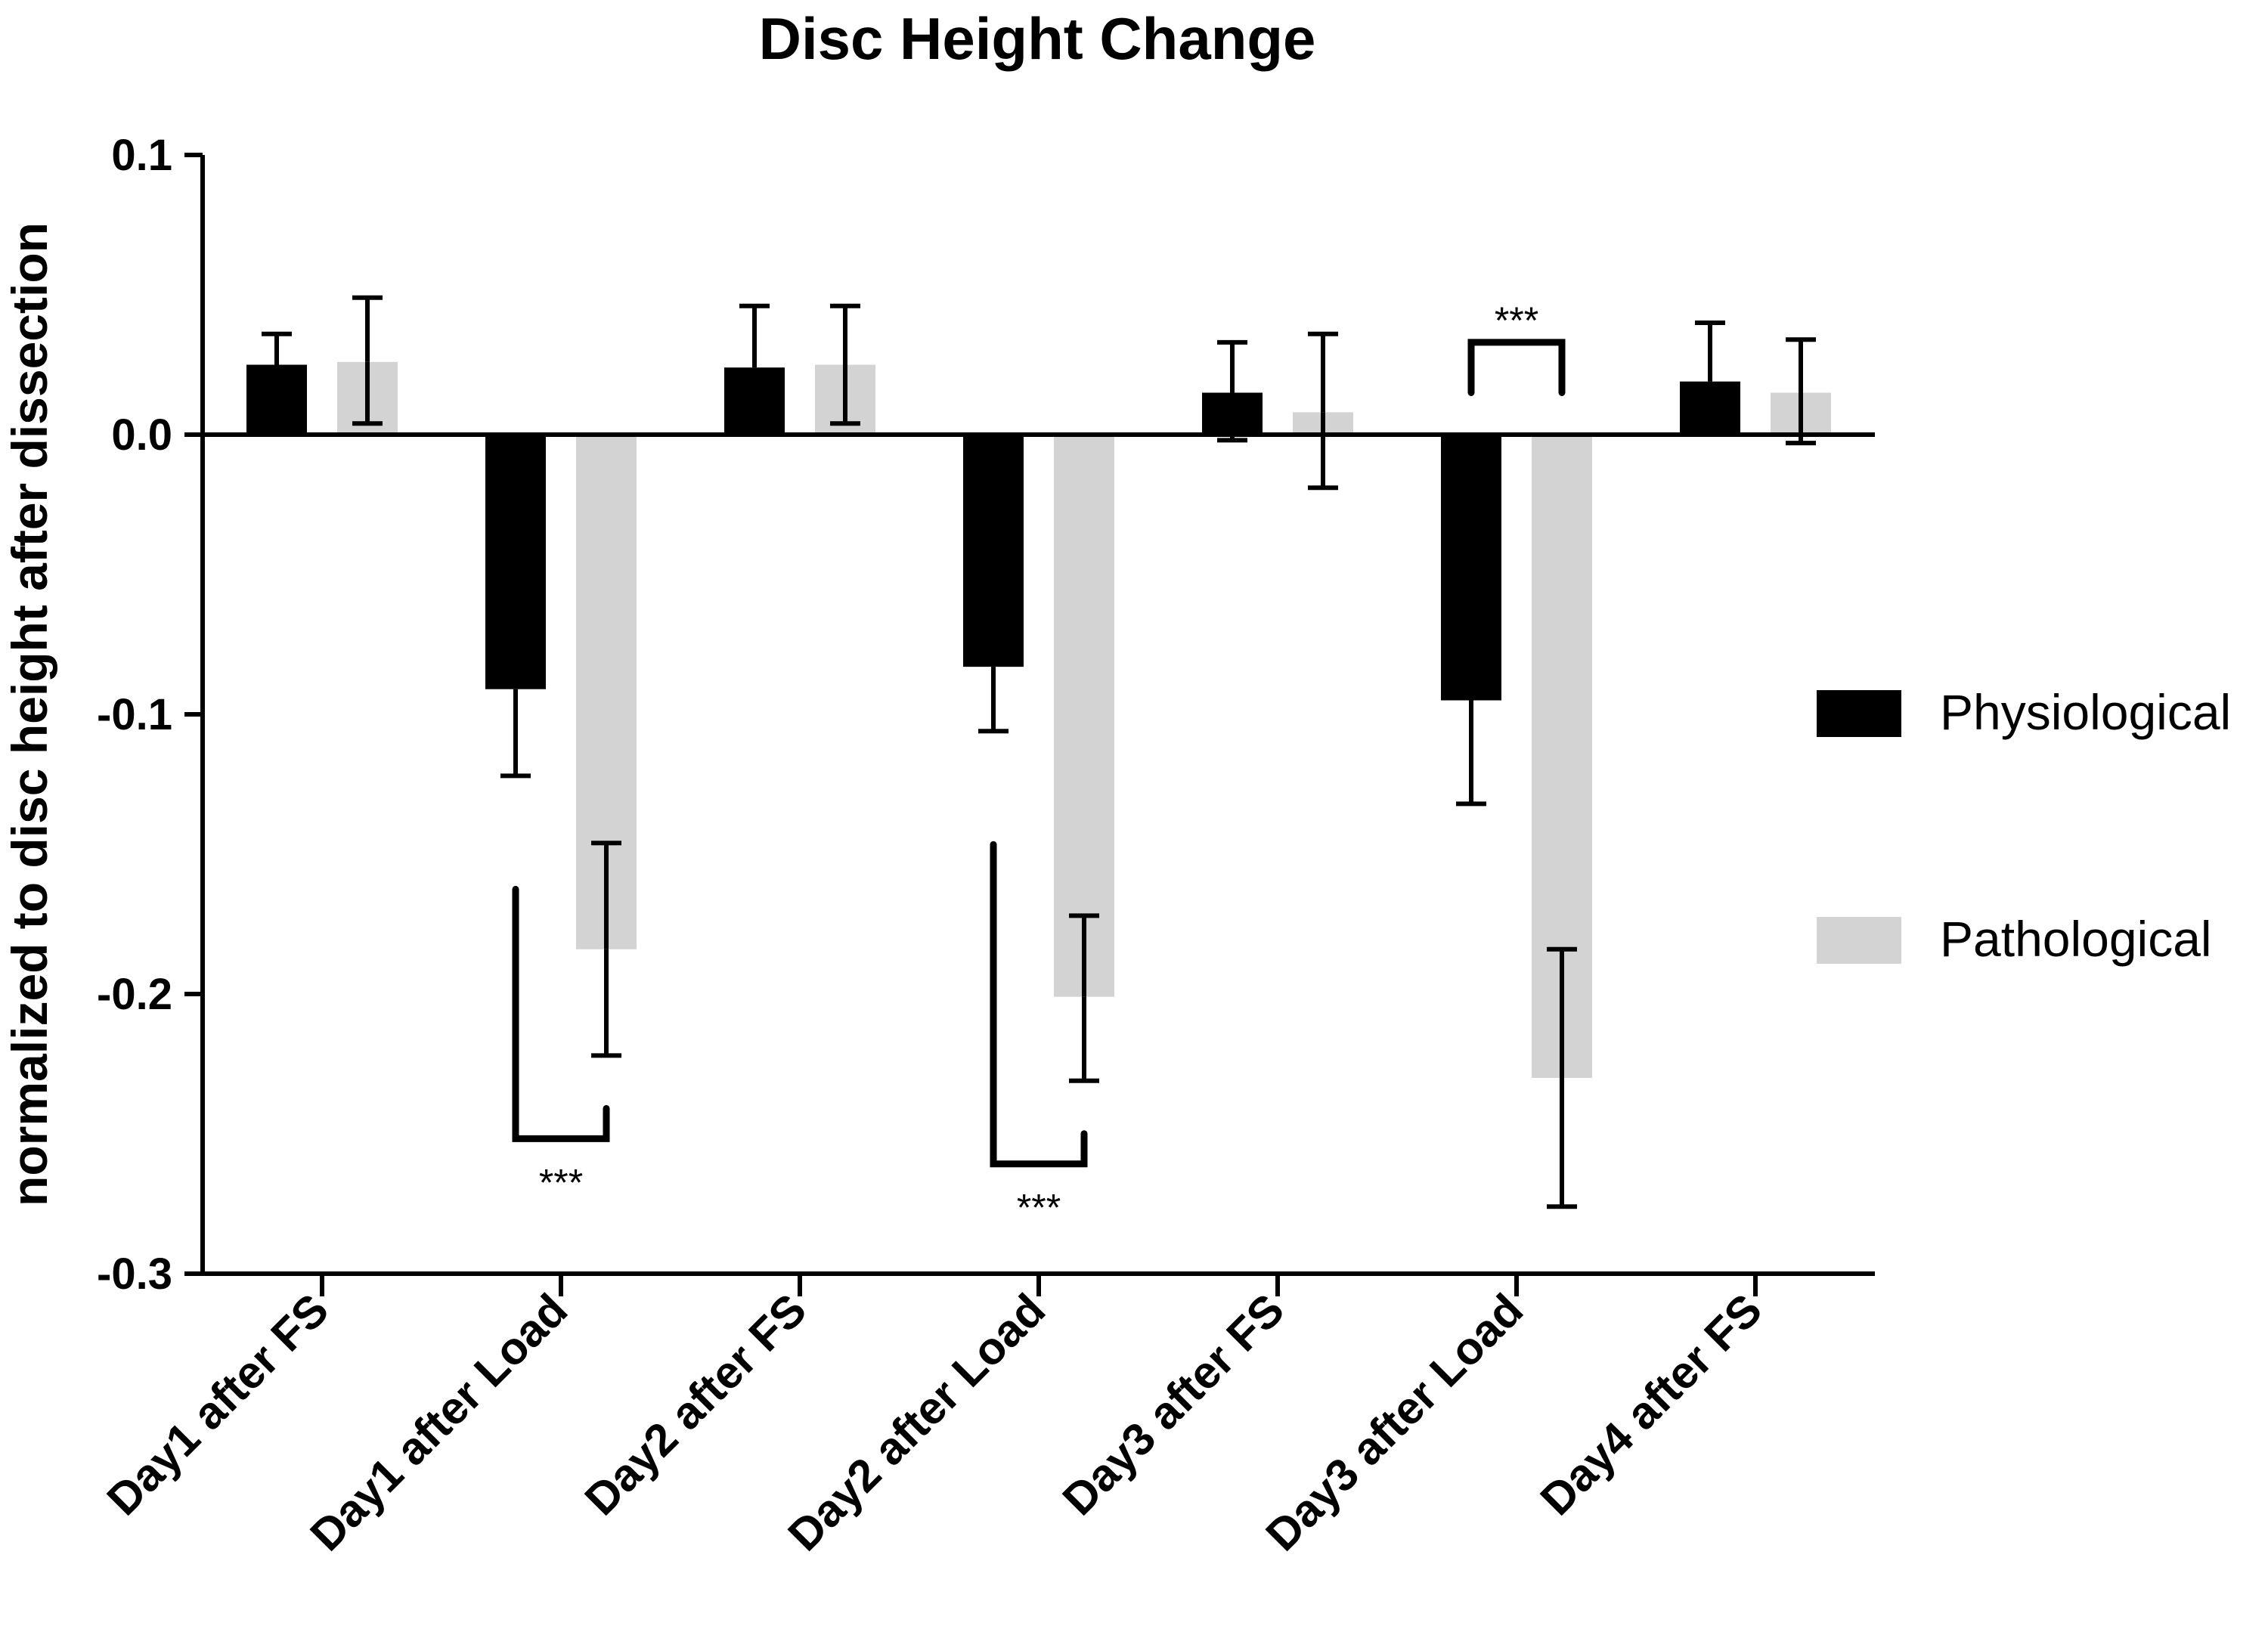 The width and height of the screenshot is (2268, 1632). What do you see at coordinates (1394, 1422) in the screenshot?
I see `x-tick-label-6: Day3 after Load` at bounding box center [1394, 1422].